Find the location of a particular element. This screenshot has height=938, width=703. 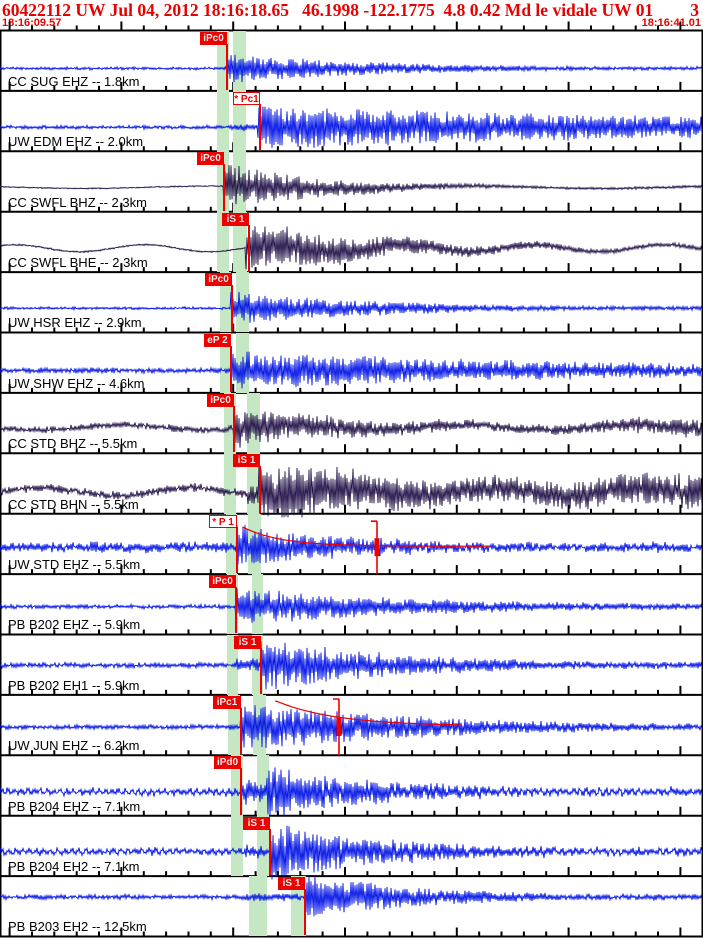

station-label: UW EDM EHZ -- 2.0km is located at coordinates (76, 142).